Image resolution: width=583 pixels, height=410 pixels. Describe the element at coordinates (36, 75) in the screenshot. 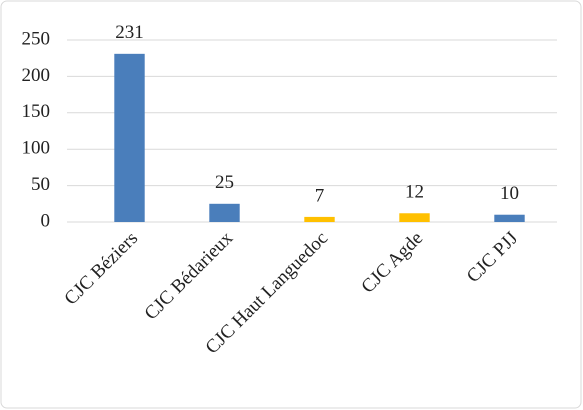

I see `y-tick-label: 200` at that location.